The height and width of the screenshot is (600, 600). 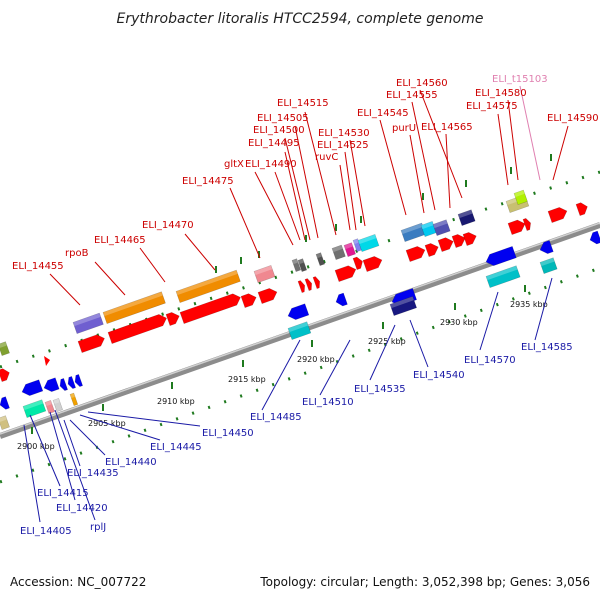 What do you see at coordinates (343, 145) in the screenshot?
I see `forward-gene-label: ELI_14525` at bounding box center [343, 145].